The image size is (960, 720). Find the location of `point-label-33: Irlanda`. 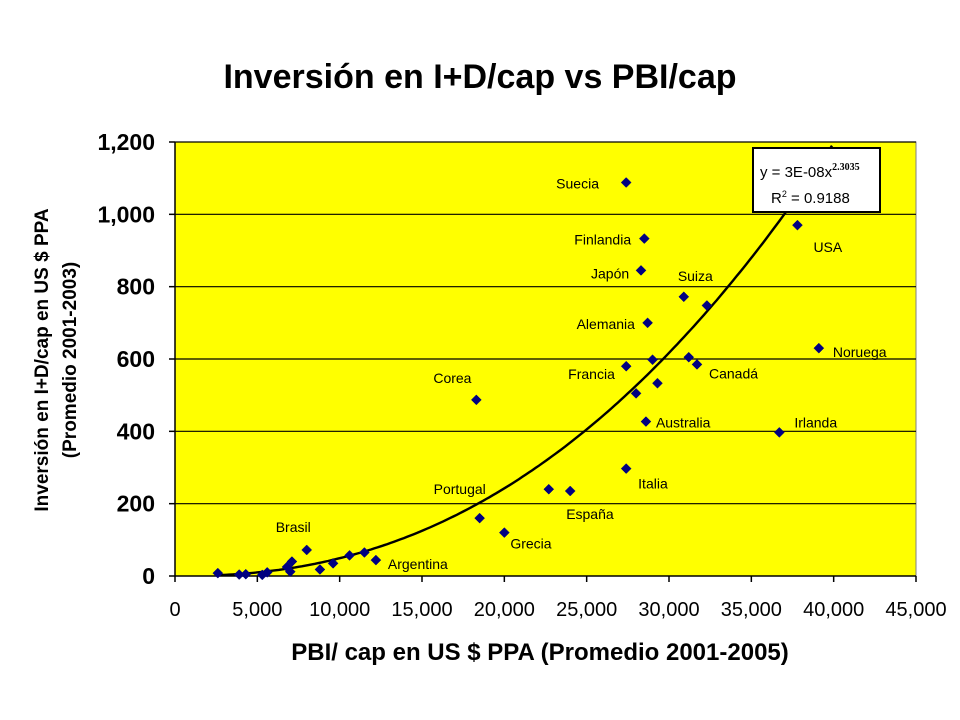

point-label-33: Irlanda is located at coordinates (815, 422).